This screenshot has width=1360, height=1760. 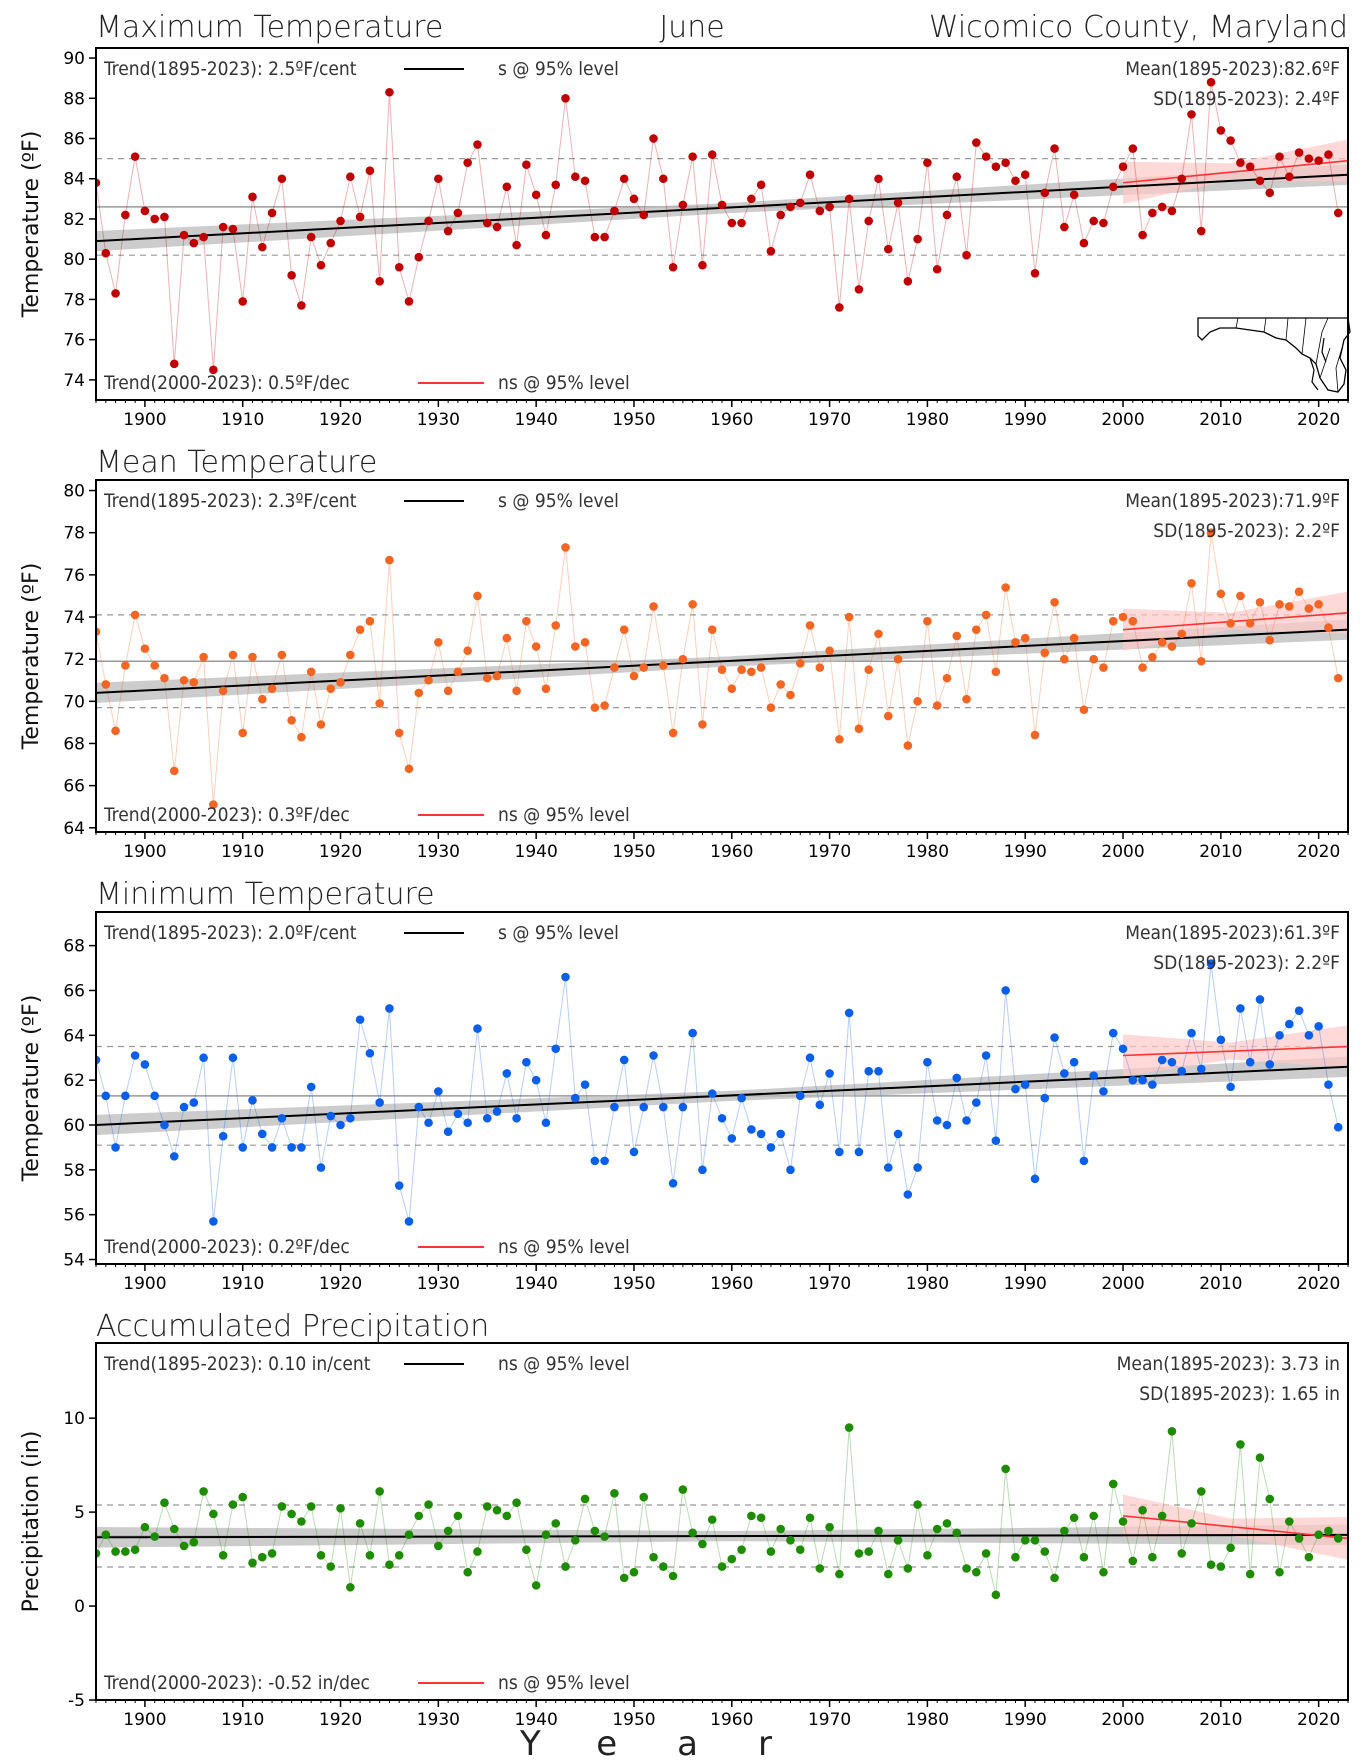 I want to click on y-tick-label: 64, so click(x=74, y=1036).